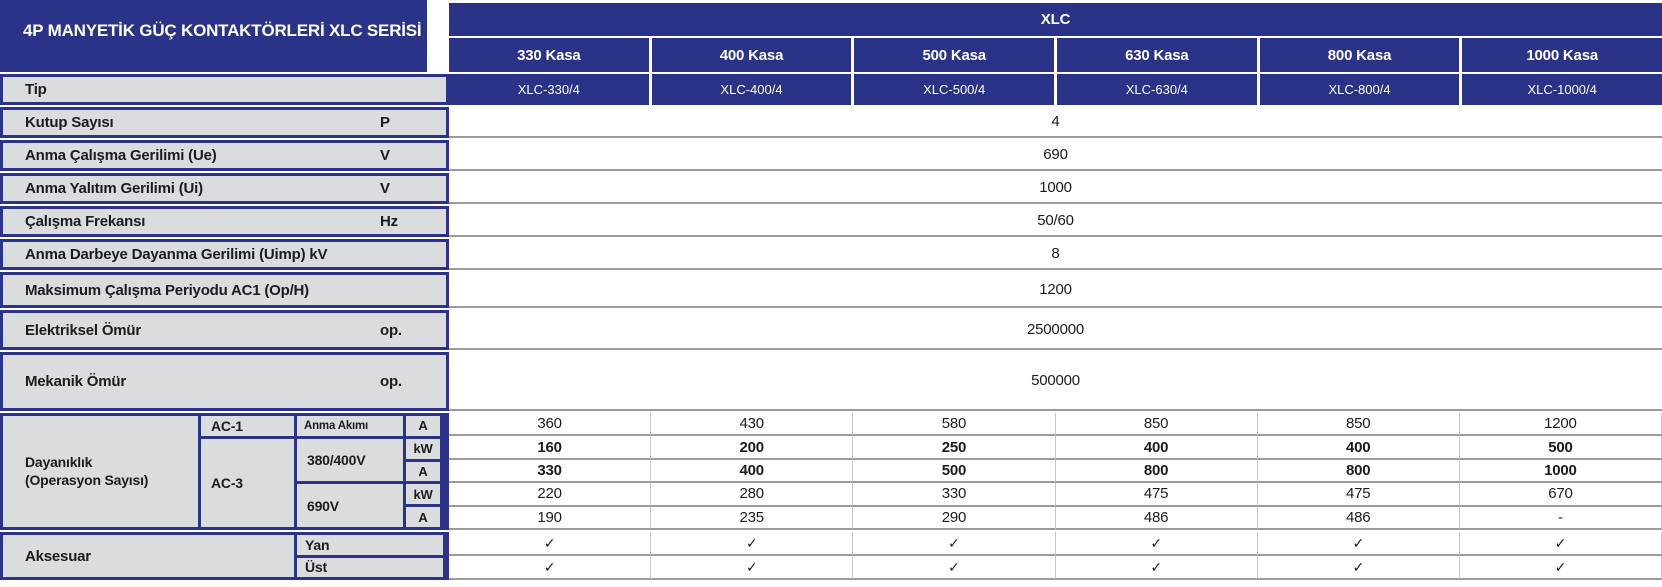  I want to click on value-cell: 670, so click(1560, 495).